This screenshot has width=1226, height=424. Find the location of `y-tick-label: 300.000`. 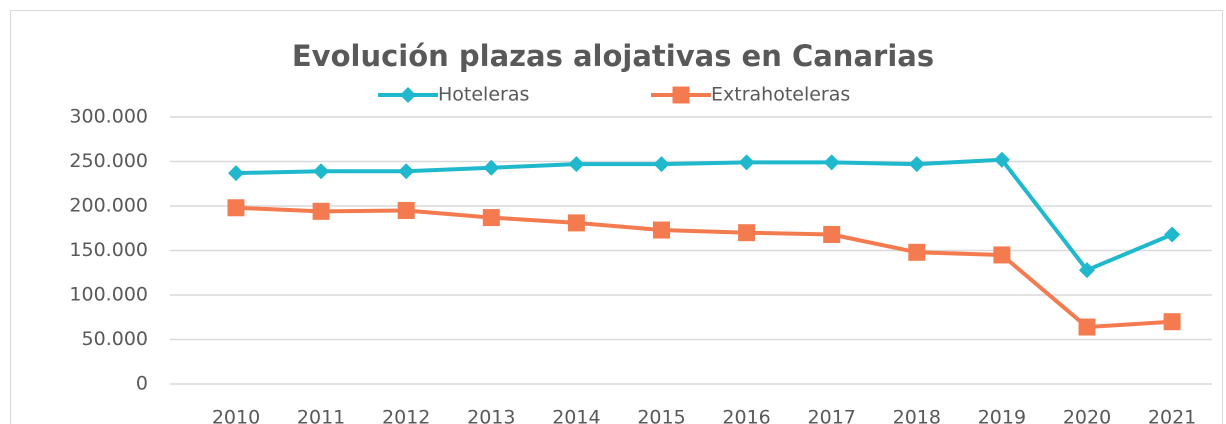

y-tick-label: 300.000 is located at coordinates (108, 117).